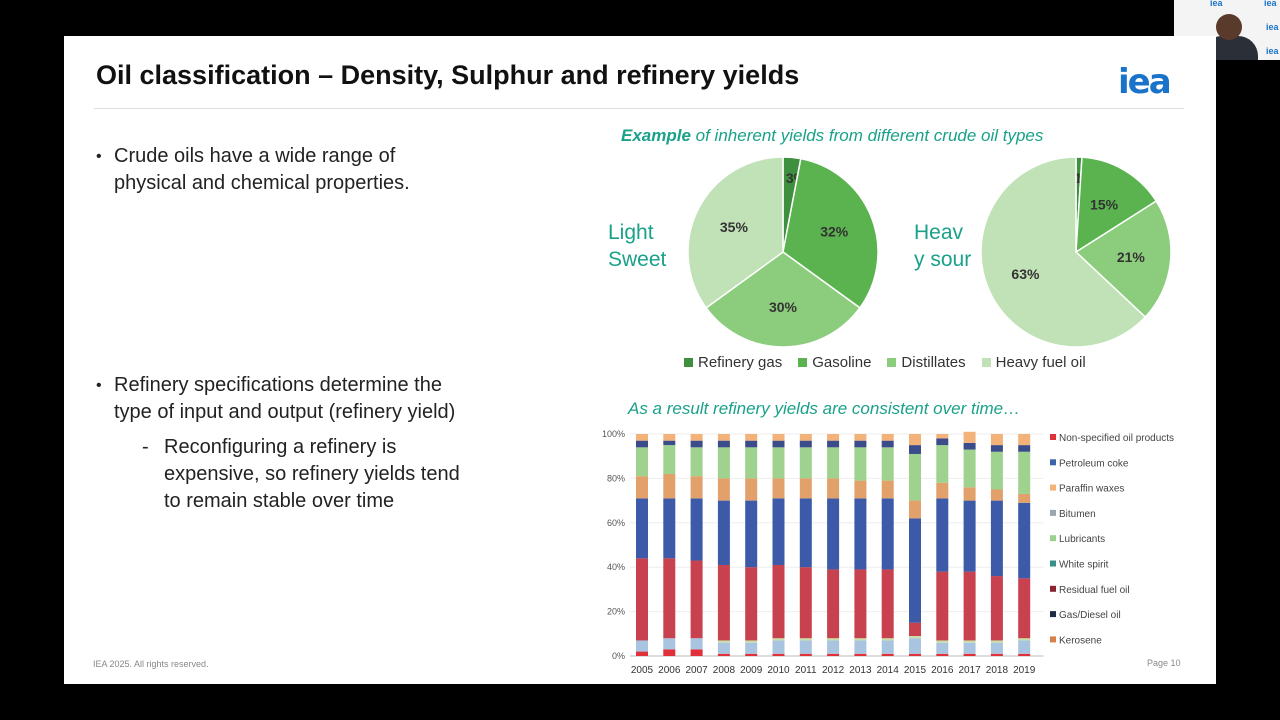 The width and height of the screenshot is (1280, 720). I want to click on x-tick-label: 2019, so click(1024, 670).